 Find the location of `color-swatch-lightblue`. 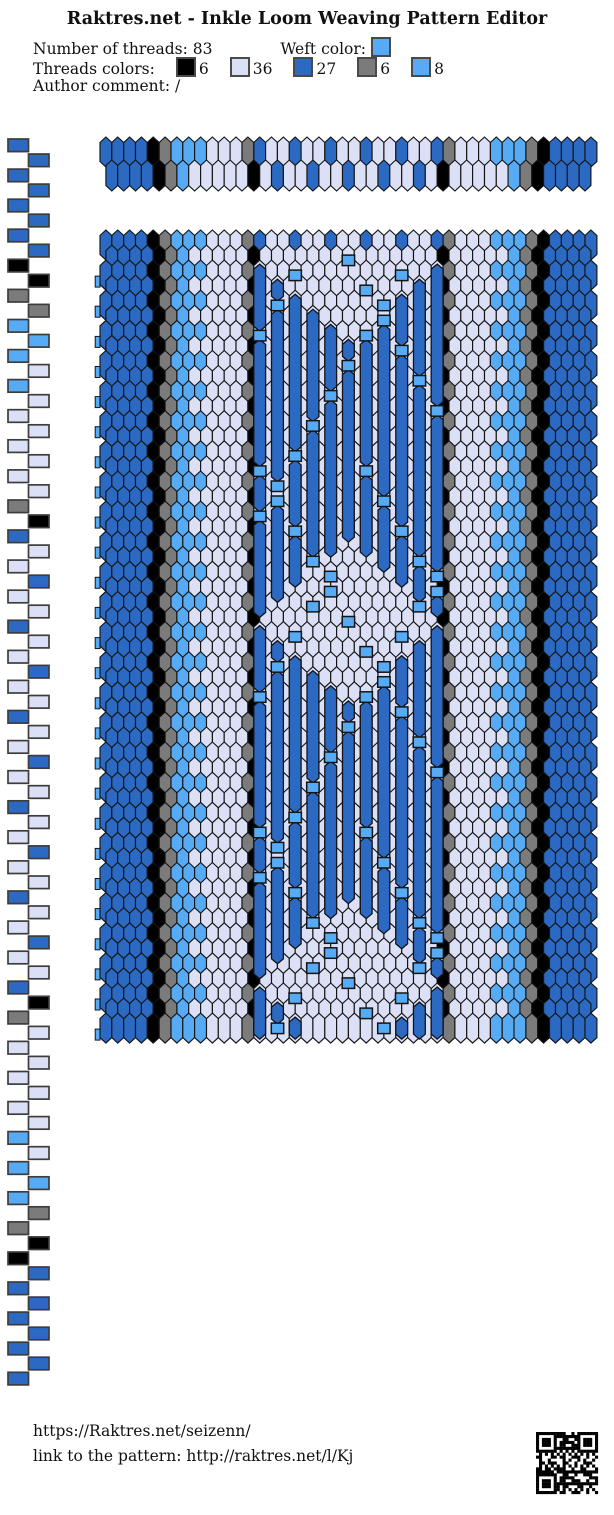

color-swatch-lightblue is located at coordinates (421, 67).